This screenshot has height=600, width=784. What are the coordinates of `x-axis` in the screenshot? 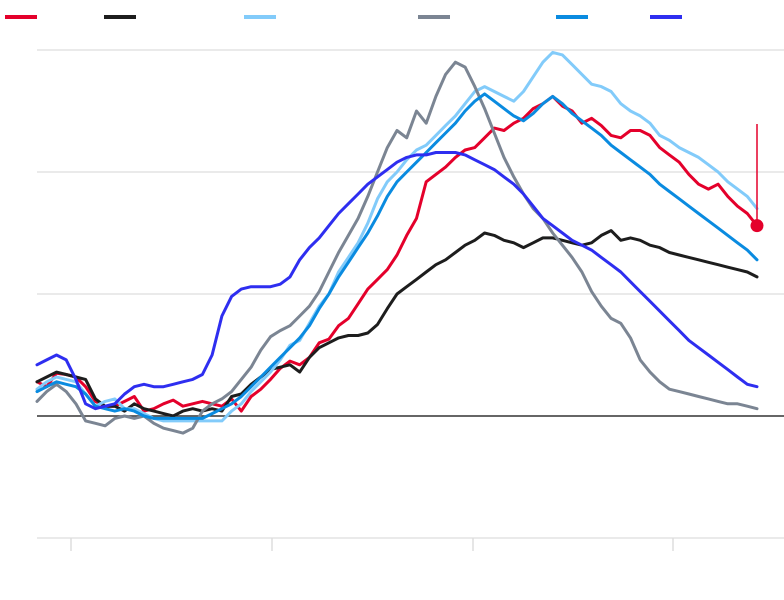 It's located at (372, 544).